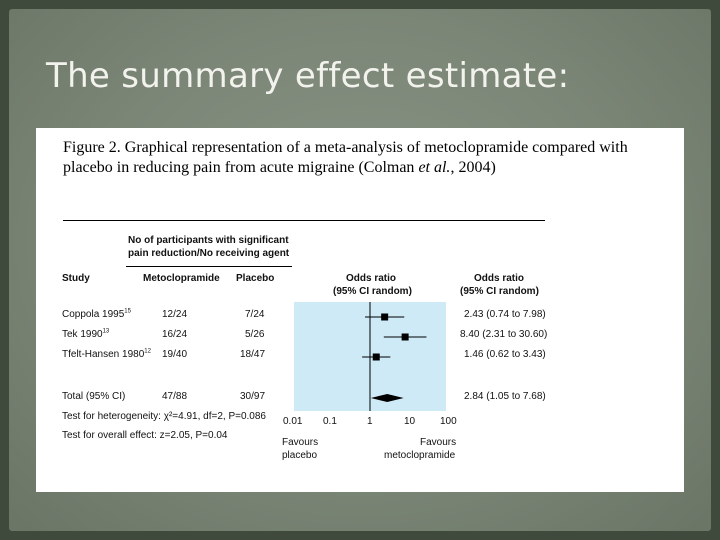 The image size is (720, 540). I want to click on col-plot-header-line2: (95% CI random), so click(372, 291).